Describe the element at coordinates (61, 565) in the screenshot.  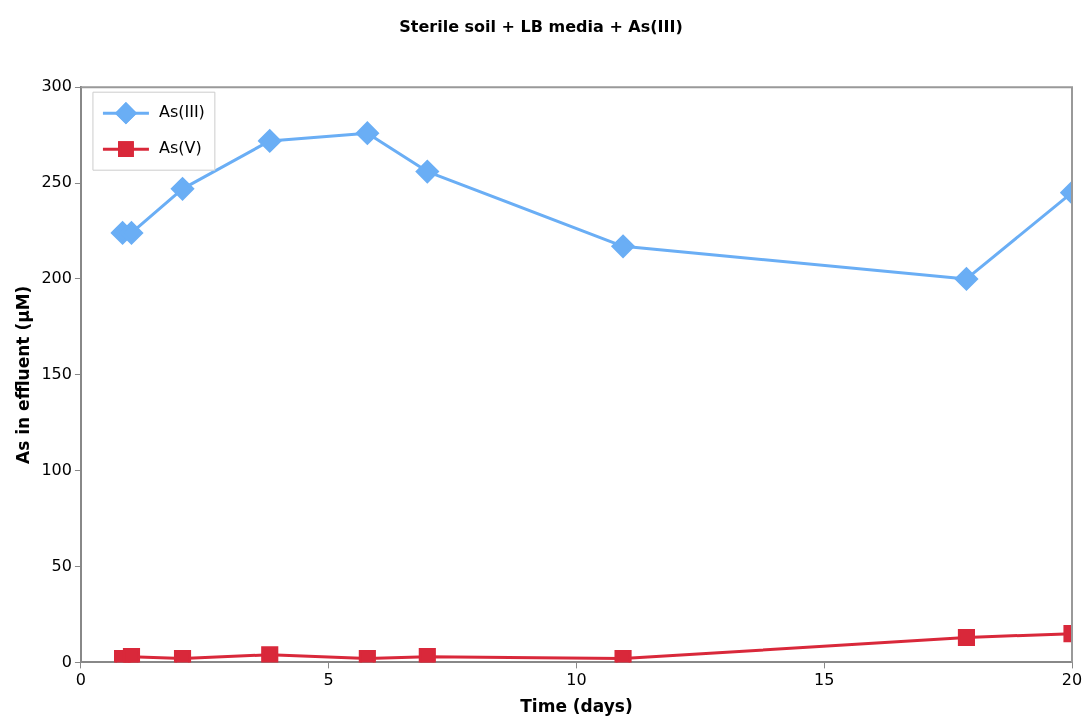
I see `y-tick-label: 50` at that location.